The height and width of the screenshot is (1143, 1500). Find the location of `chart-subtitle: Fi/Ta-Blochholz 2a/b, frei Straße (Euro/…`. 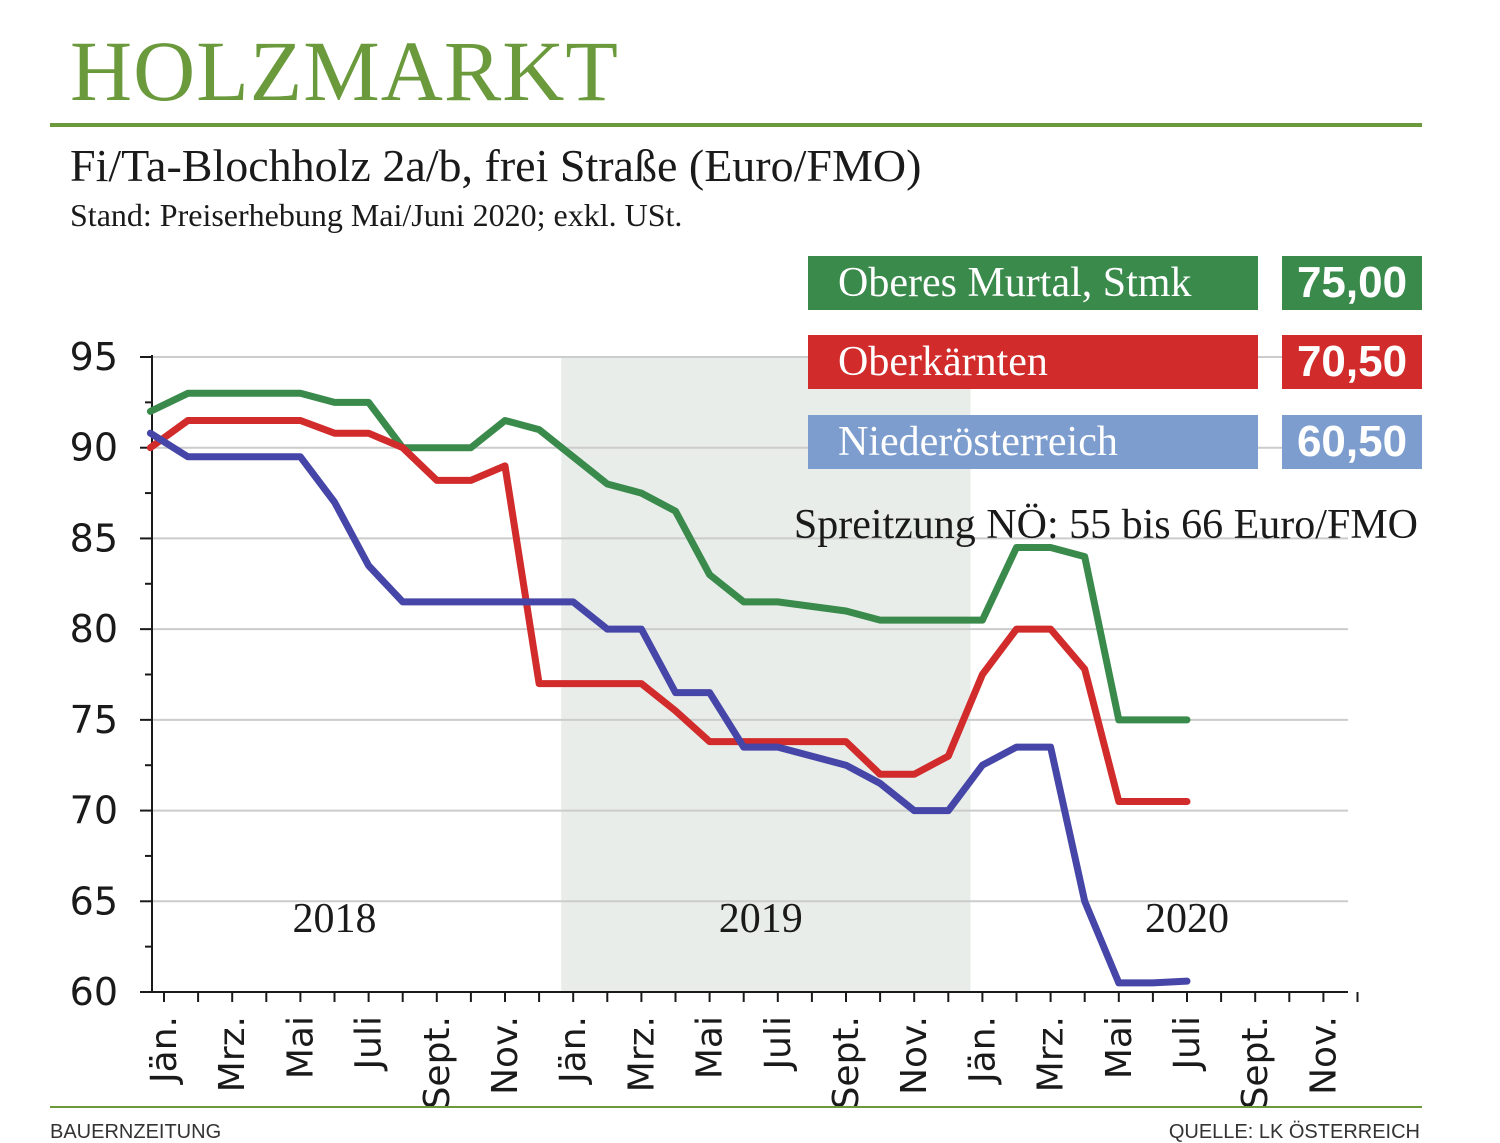

chart-subtitle: Fi/Ta-Blochholz 2a/b, frei Straße (Euro/… is located at coordinates (496, 165).